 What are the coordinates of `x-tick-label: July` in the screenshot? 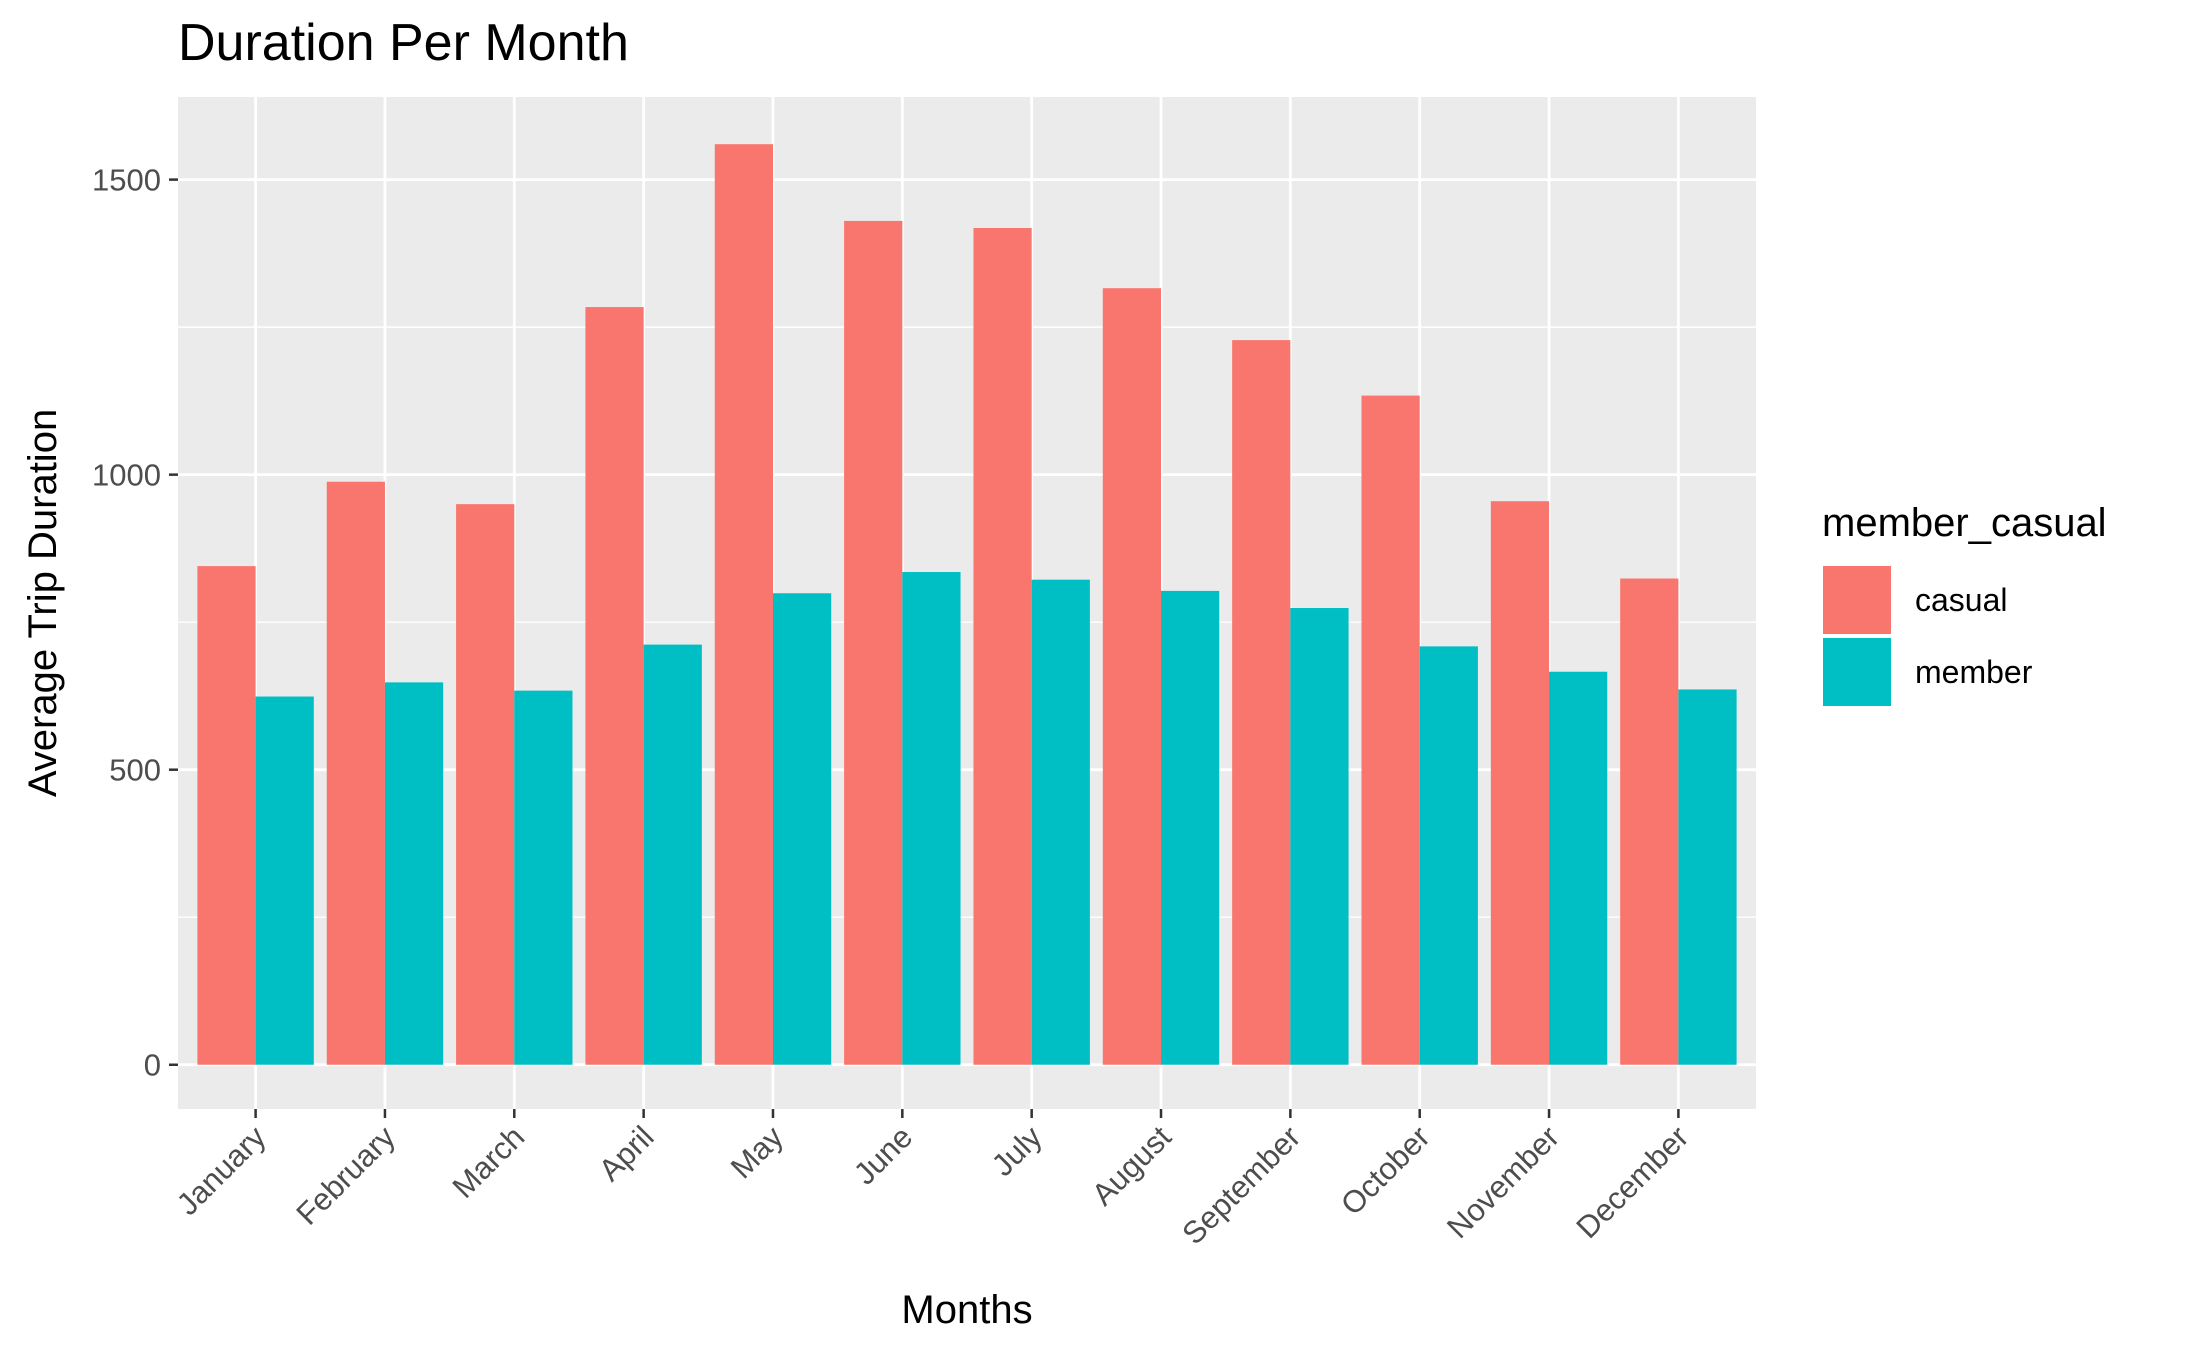 It's located at (1017, 1151).